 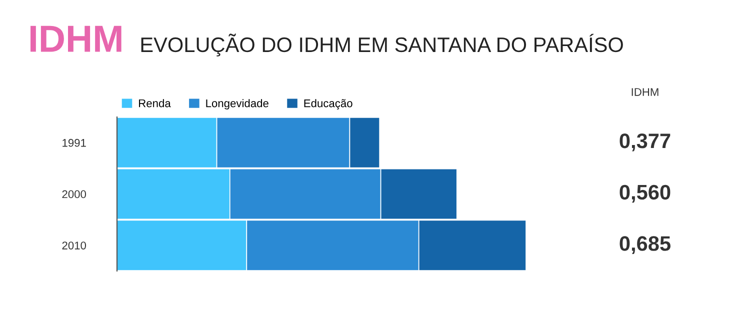 What do you see at coordinates (382, 45) in the screenshot?
I see `chart-title: EVOLUÇÃO DO IDHM EM SANTANA DO PARAÍSO` at bounding box center [382, 45].